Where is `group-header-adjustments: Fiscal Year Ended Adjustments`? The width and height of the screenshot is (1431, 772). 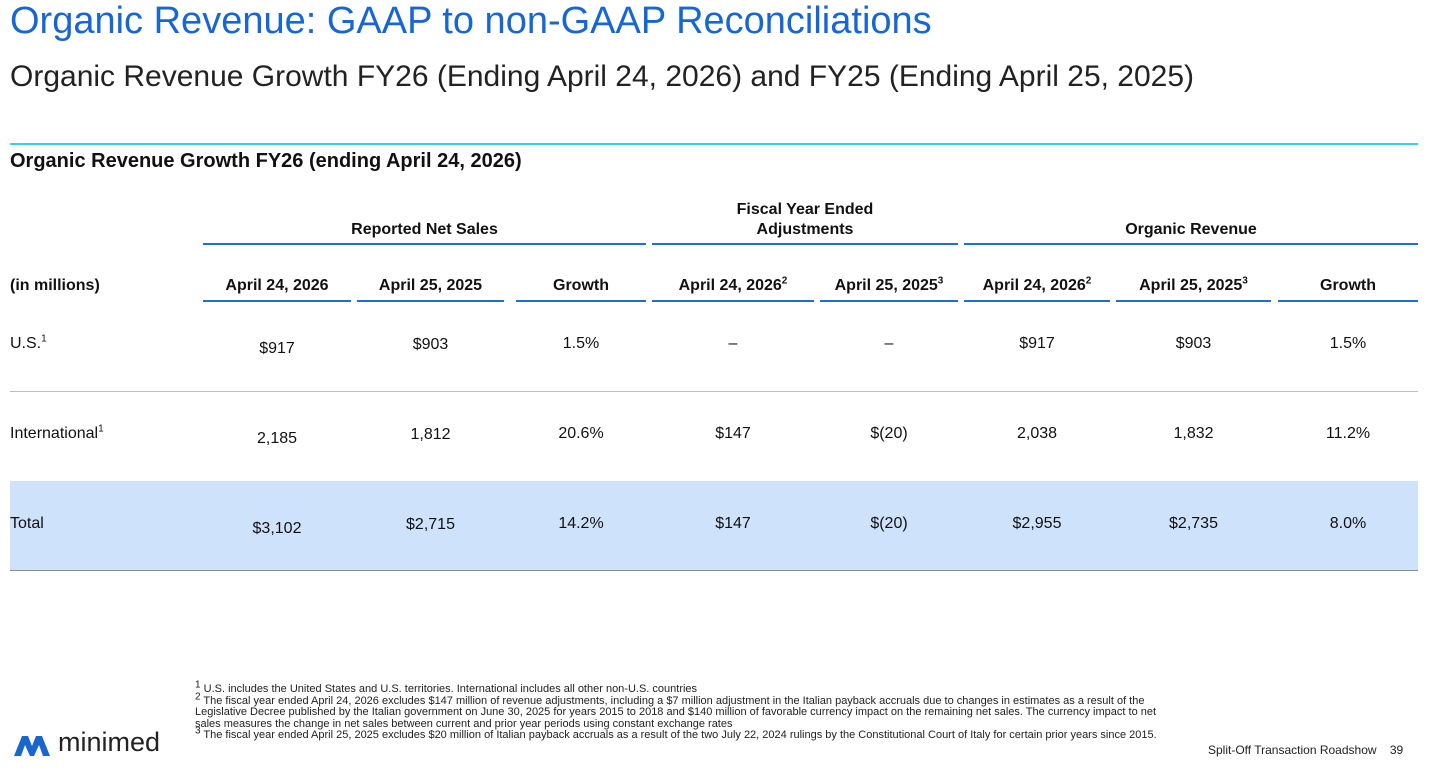 group-header-adjustments: Fiscal Year Ended Adjustments is located at coordinates (805, 220).